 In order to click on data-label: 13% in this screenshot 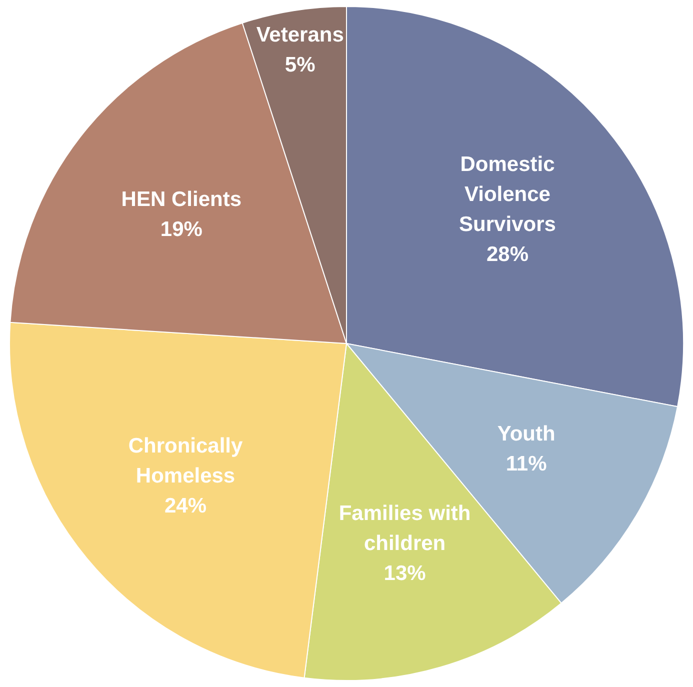, I will do `click(405, 573)`.